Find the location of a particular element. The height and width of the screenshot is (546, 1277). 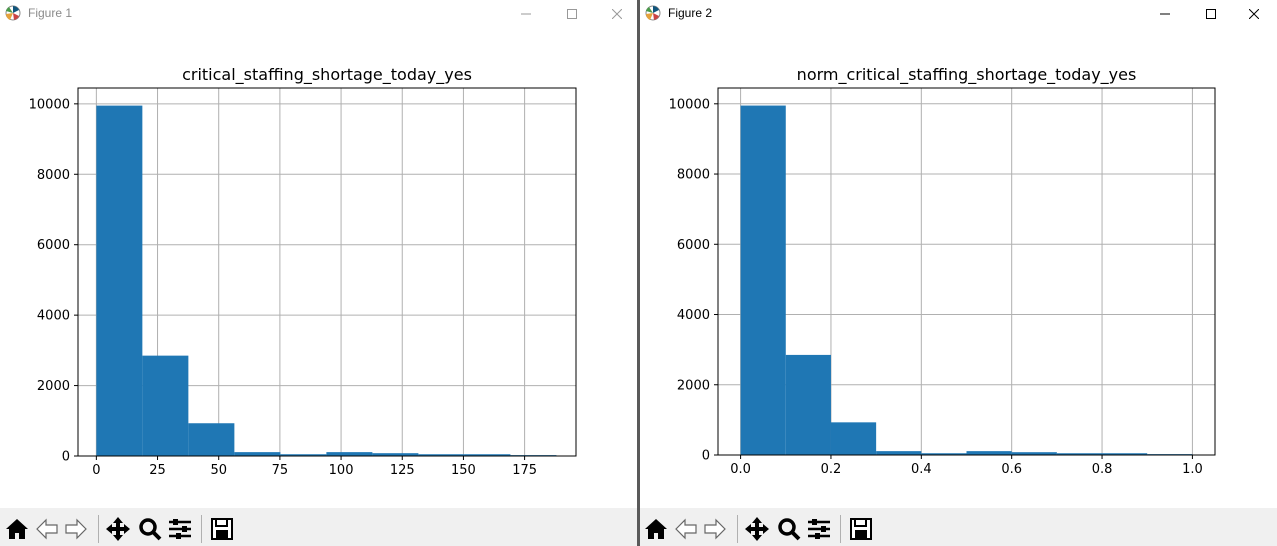

y-tick-label: 2000 is located at coordinates (53, 386).